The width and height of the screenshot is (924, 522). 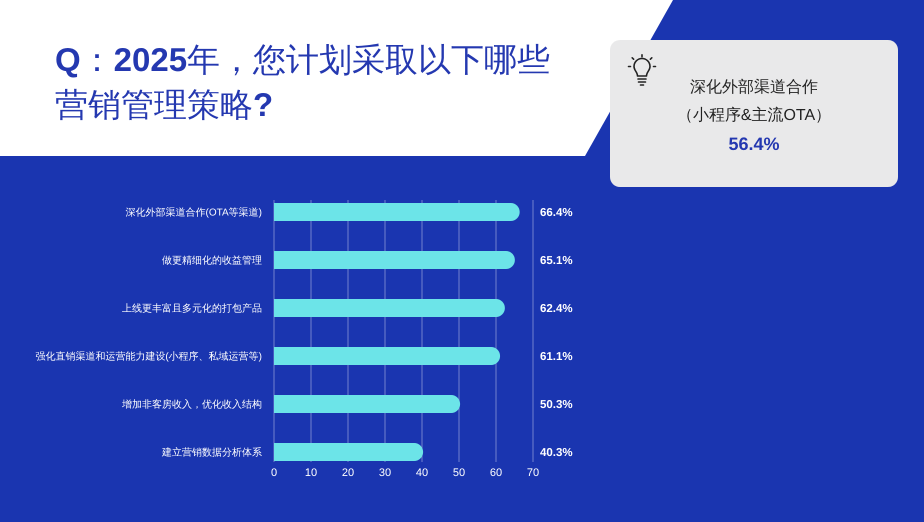 What do you see at coordinates (556, 261) in the screenshot?
I see `data-label: 65.1%` at bounding box center [556, 261].